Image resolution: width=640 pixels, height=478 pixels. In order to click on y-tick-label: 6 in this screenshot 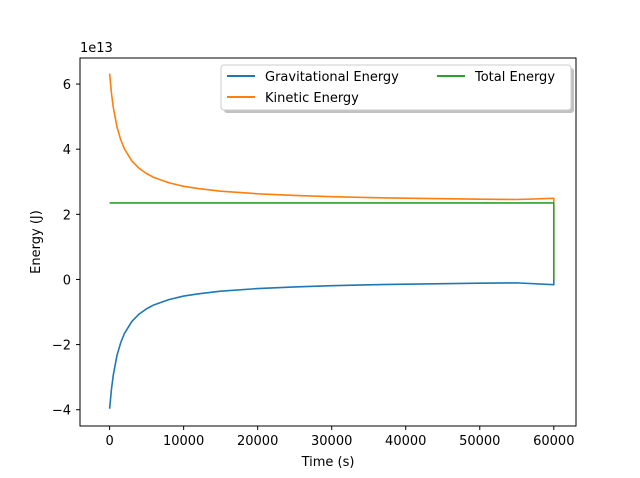, I will do `click(67, 85)`.